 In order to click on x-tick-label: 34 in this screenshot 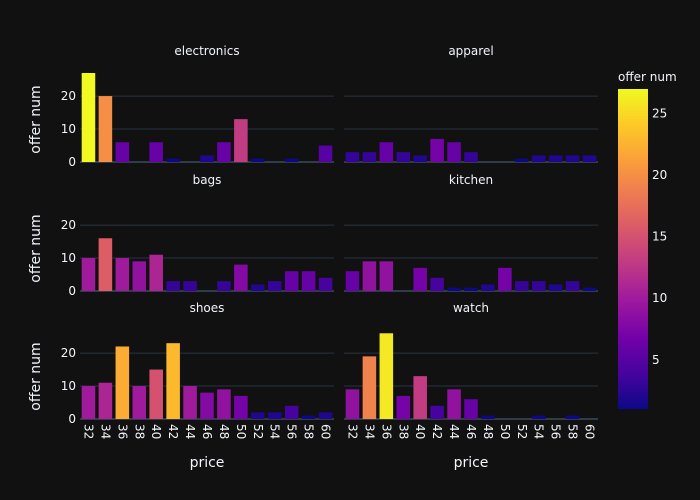, I will do `click(105, 431)`.